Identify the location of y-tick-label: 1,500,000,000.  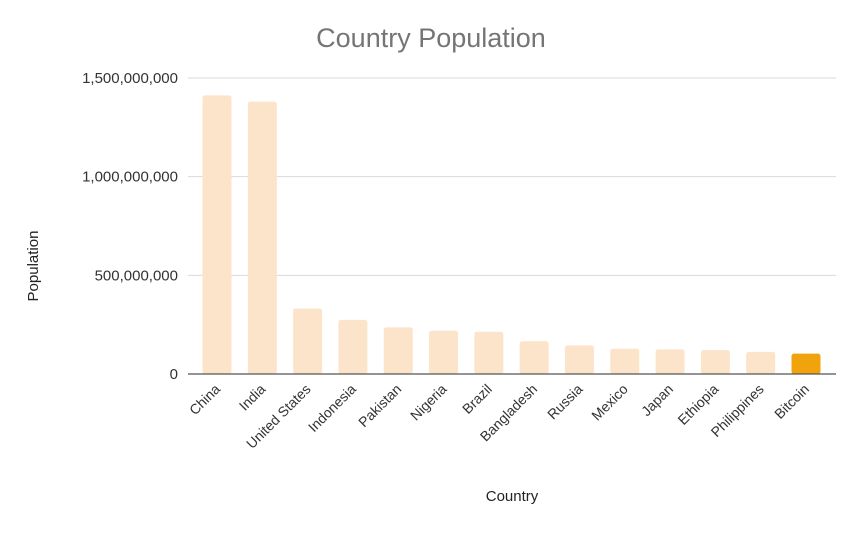
(130, 78).